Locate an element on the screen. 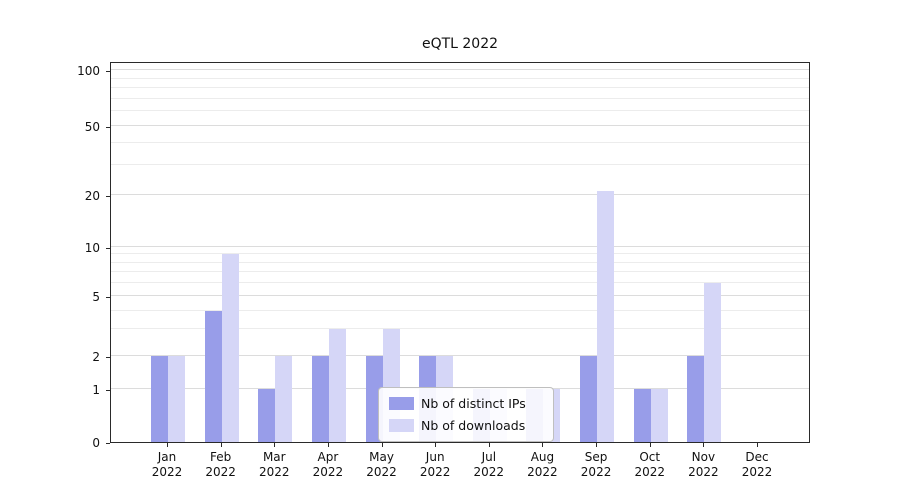 The width and height of the screenshot is (900, 500). x-tick-label: Nov 2022 is located at coordinates (703, 464).